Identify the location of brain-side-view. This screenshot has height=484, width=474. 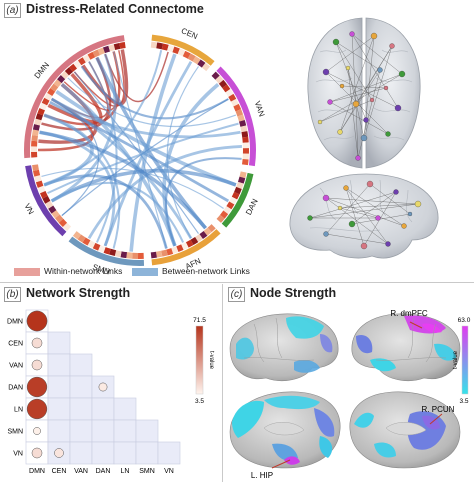
(364, 216).